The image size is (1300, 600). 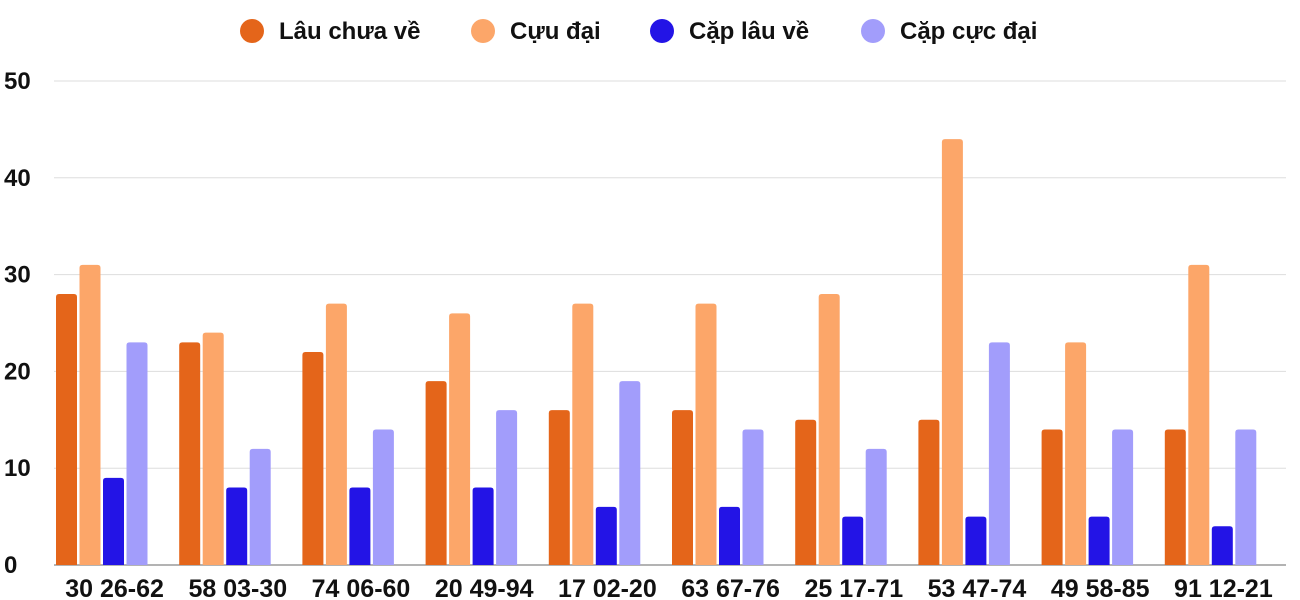 What do you see at coordinates (976, 540) in the screenshot?
I see `bar-53-47-74-cap-lau-ve` at bounding box center [976, 540].